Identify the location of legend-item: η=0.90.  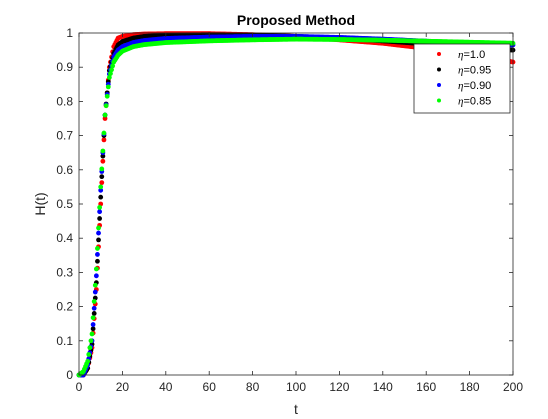
(464, 86).